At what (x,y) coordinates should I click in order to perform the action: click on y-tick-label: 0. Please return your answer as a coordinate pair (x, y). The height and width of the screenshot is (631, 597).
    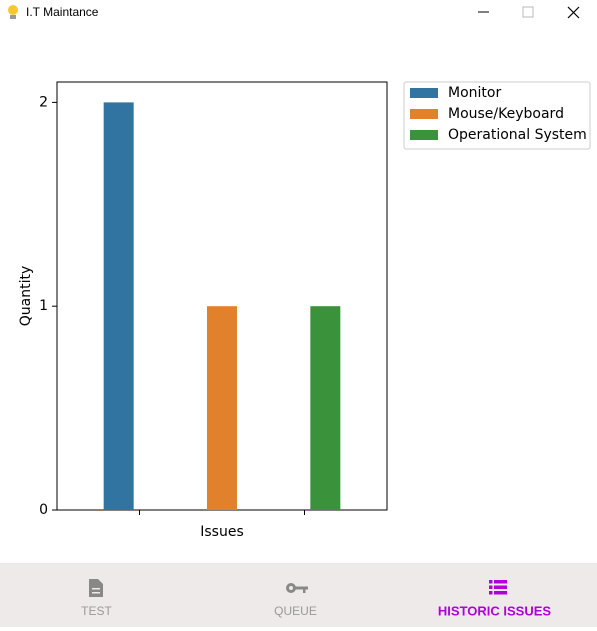
    Looking at the image, I should click on (43, 510).